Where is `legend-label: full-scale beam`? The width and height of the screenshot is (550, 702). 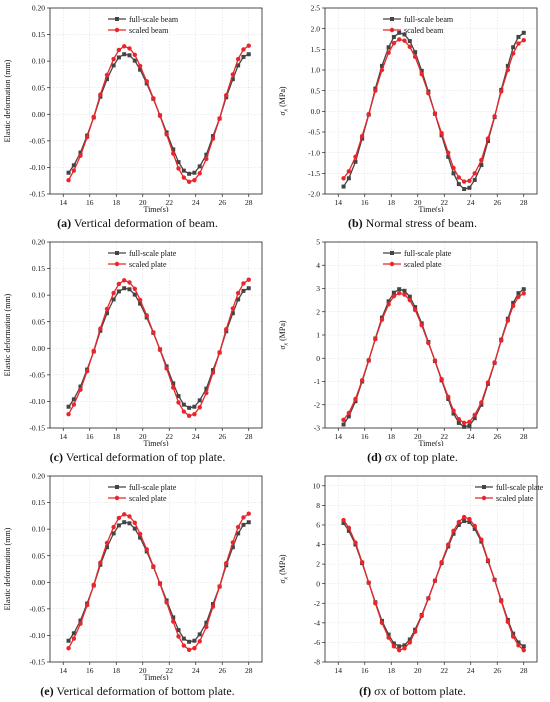 legend-label: full-scale beam is located at coordinates (154, 19).